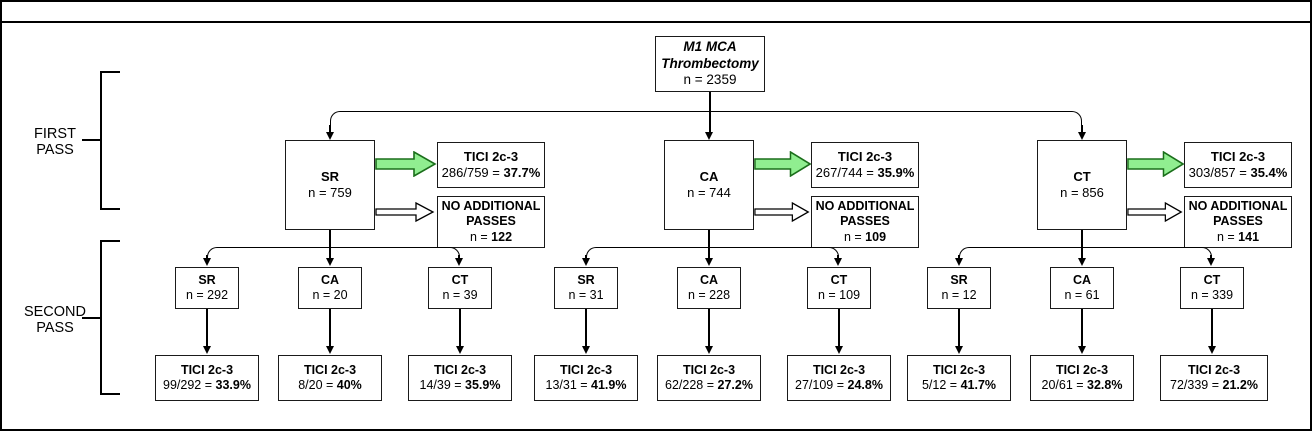 This screenshot has height=431, width=1312. I want to click on second-pass-box-sr: SR n = 31, so click(586, 288).